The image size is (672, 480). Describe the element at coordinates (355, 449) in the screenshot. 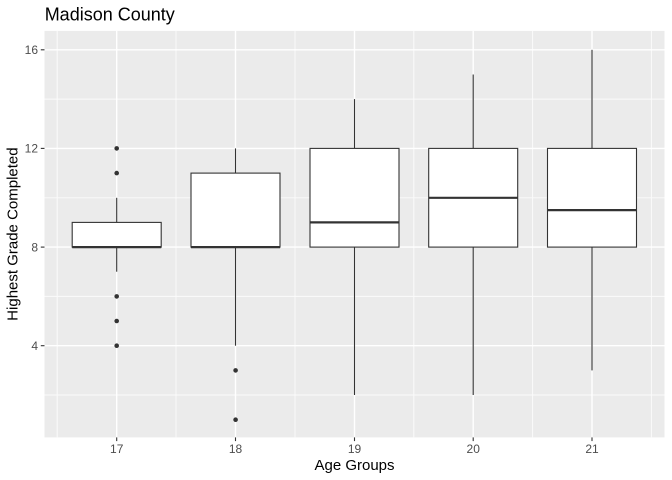

I see `svg-text: 19` at that location.